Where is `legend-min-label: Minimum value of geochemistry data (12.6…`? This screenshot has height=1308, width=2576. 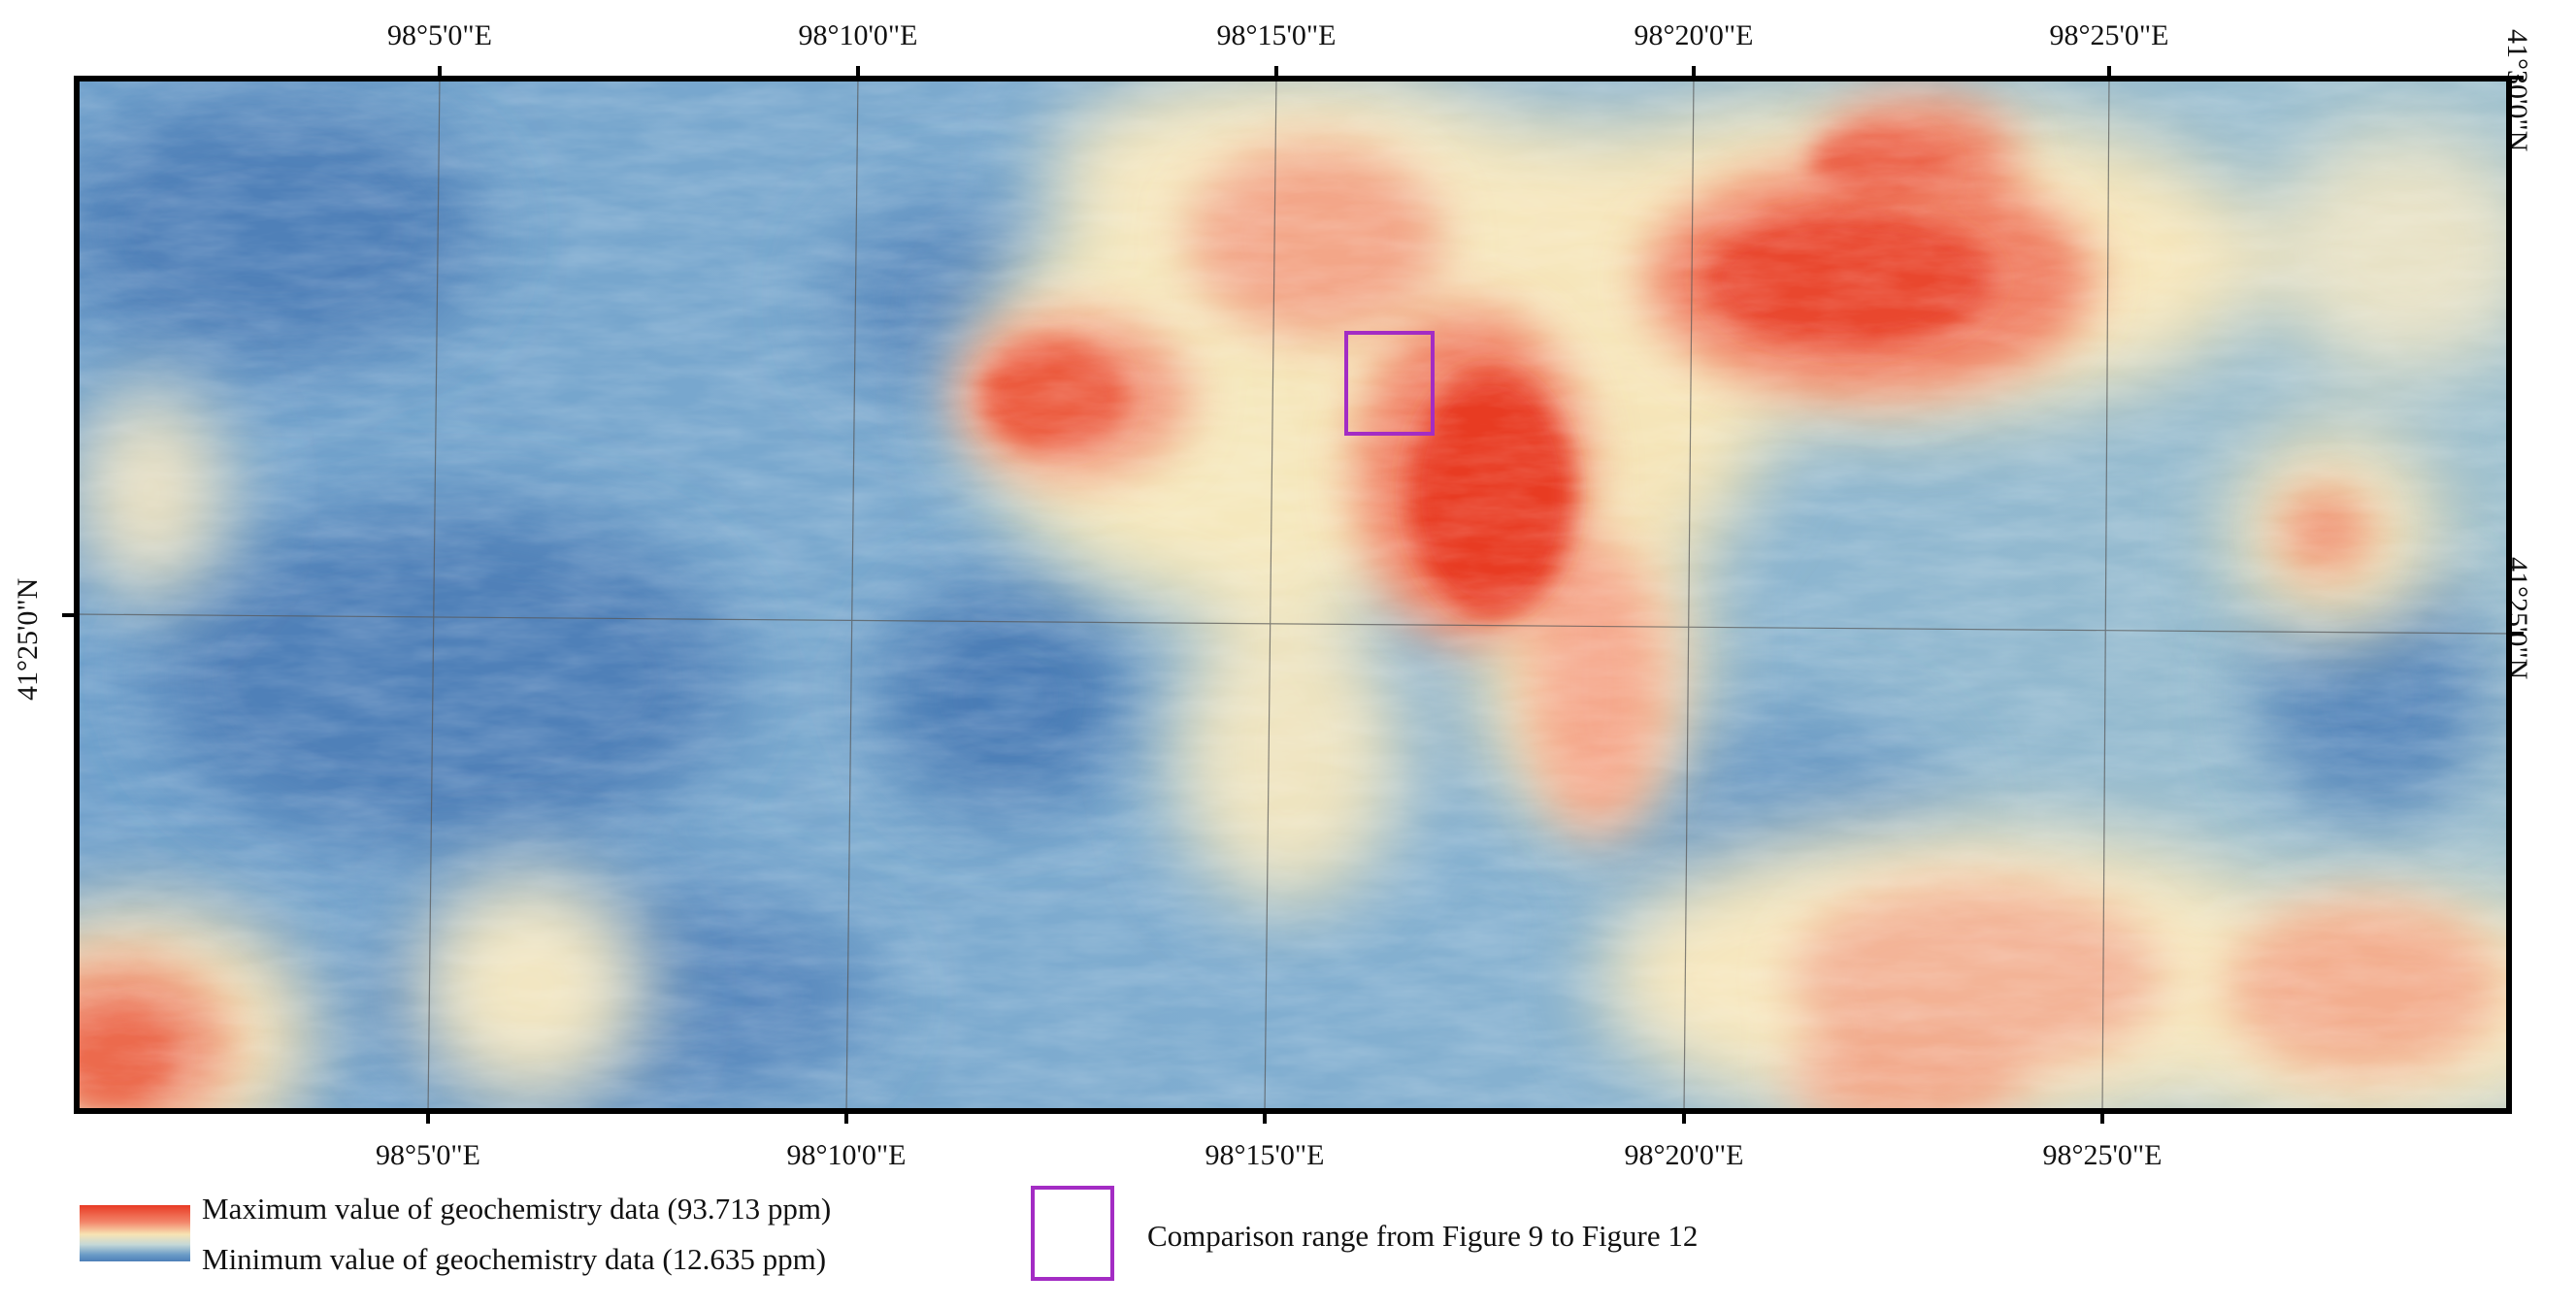 legend-min-label: Minimum value of geochemistry data (12.6… is located at coordinates (515, 1259).